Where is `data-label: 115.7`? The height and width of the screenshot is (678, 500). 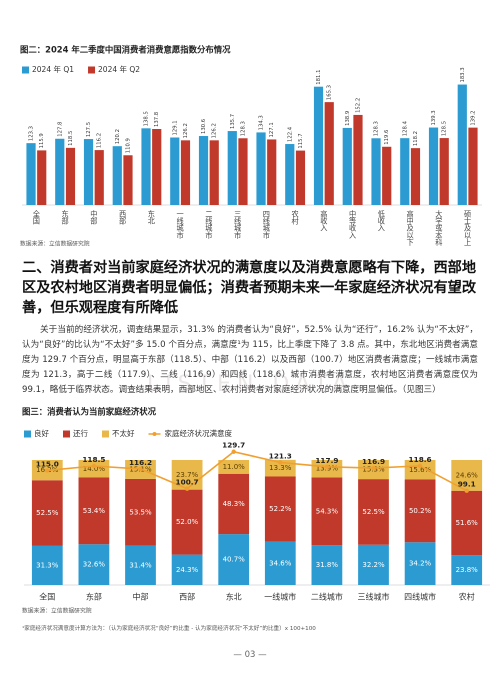 data-label: 115.7 is located at coordinates (301, 140).